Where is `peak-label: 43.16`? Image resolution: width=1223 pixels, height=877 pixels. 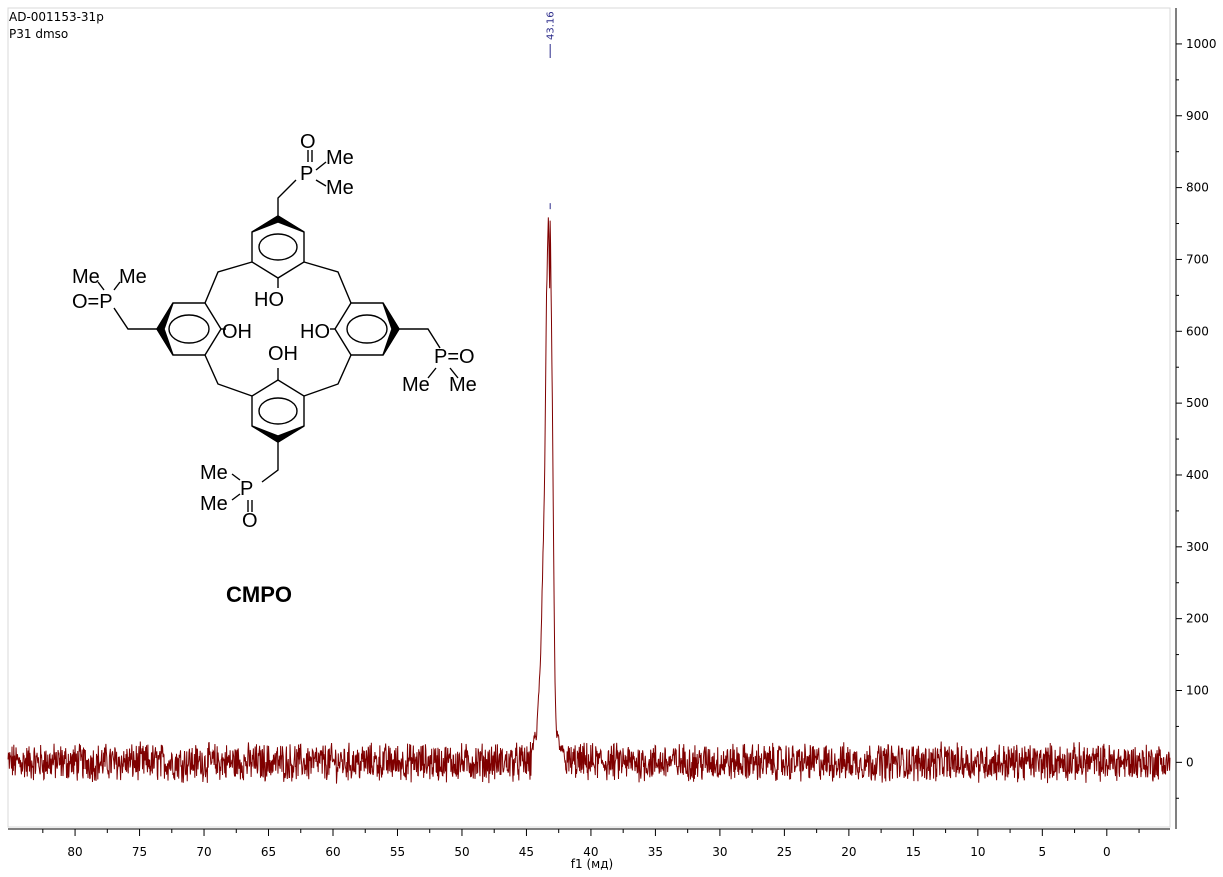
peak-label: 43.16 is located at coordinates (551, 25).